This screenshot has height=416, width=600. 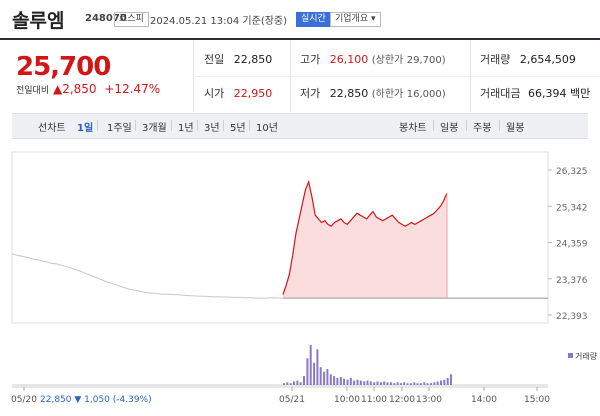 I want to click on header-divider, so click(x=300, y=39).